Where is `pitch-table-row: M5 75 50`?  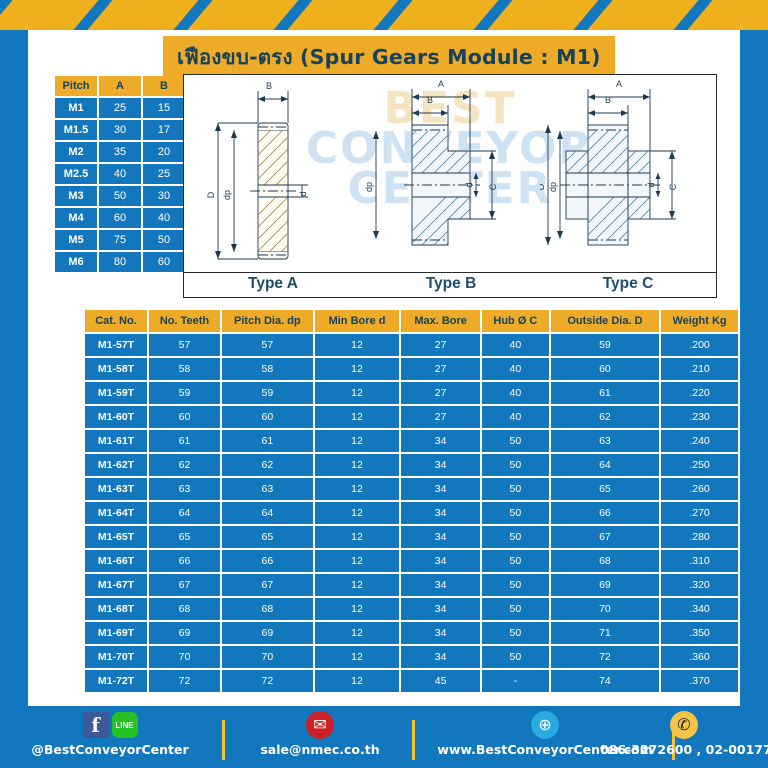
pitch-table-row: M5 75 50 is located at coordinates (120, 240).